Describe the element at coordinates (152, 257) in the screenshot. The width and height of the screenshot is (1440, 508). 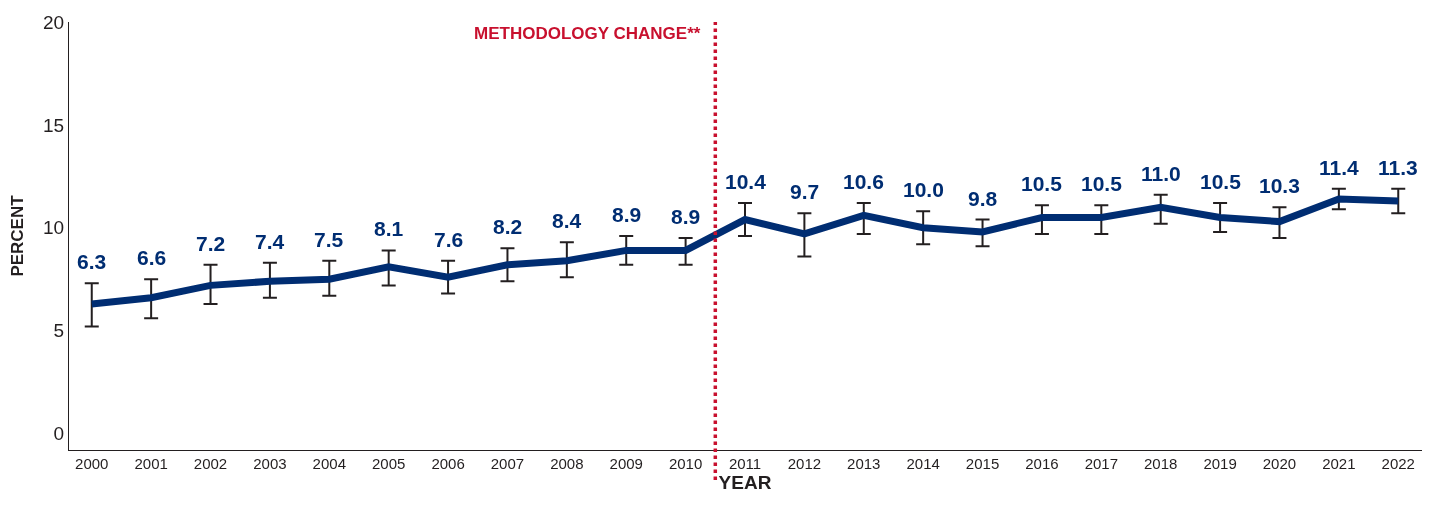
I see `data-label: 6.6` at that location.